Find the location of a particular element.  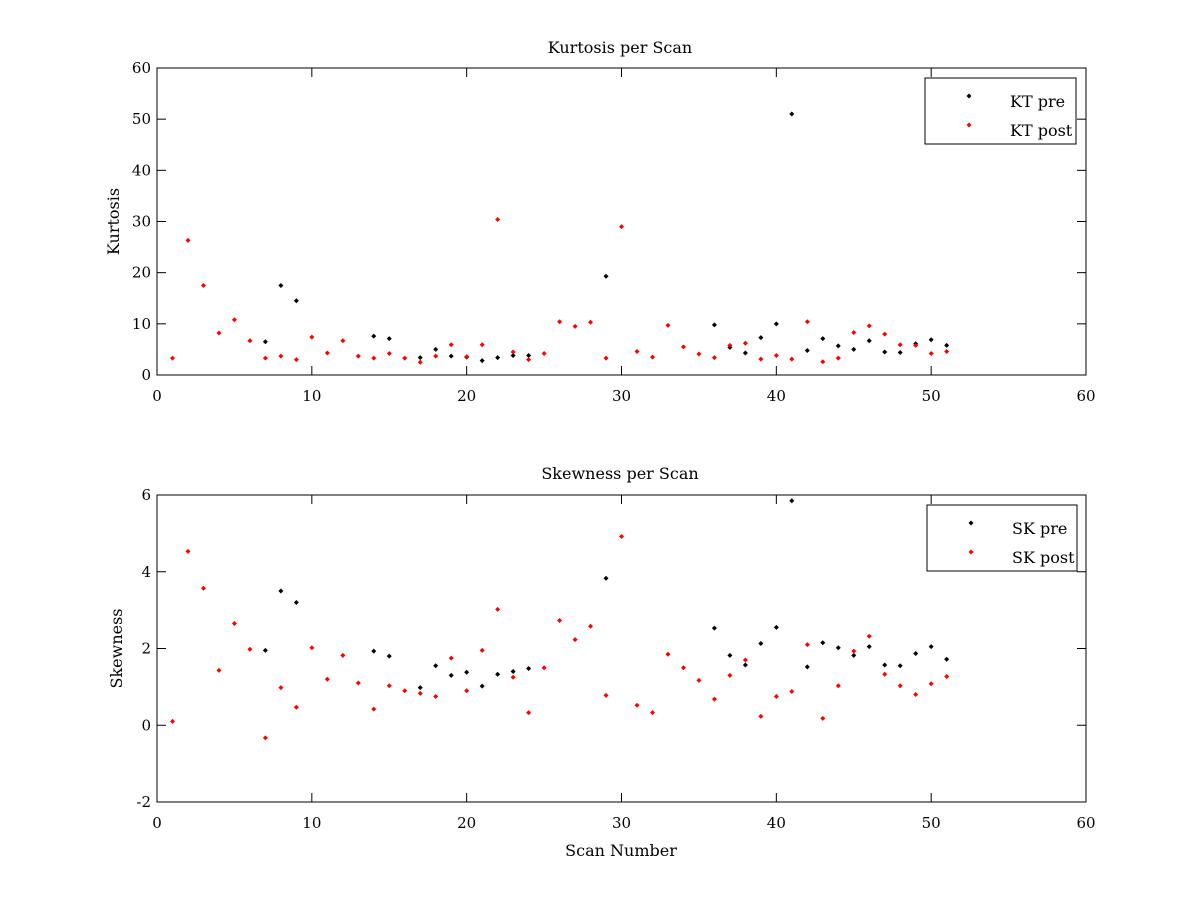

skewness-x-tick-label: 40 is located at coordinates (776, 823).